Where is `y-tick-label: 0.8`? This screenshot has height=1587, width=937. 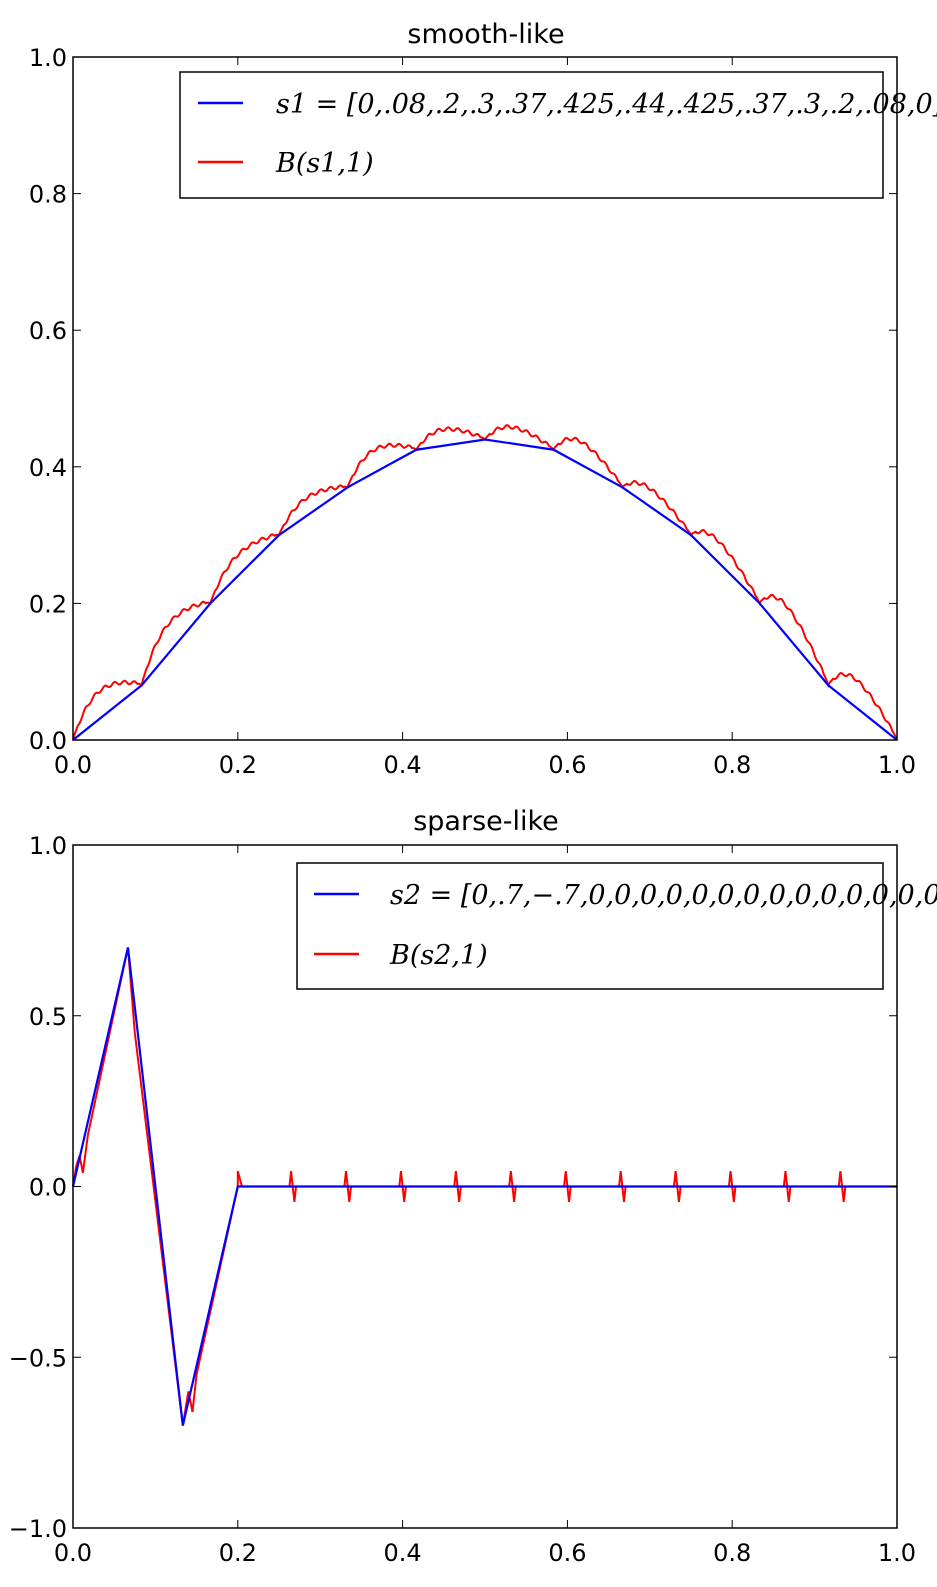
y-tick-label: 0.8 is located at coordinates (48, 195).